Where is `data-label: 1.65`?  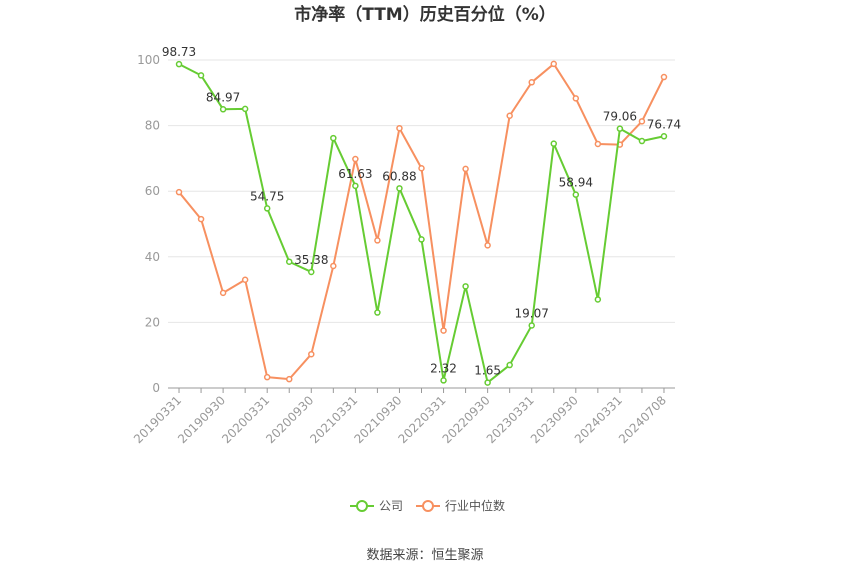
data-label: 1.65 is located at coordinates (487, 371).